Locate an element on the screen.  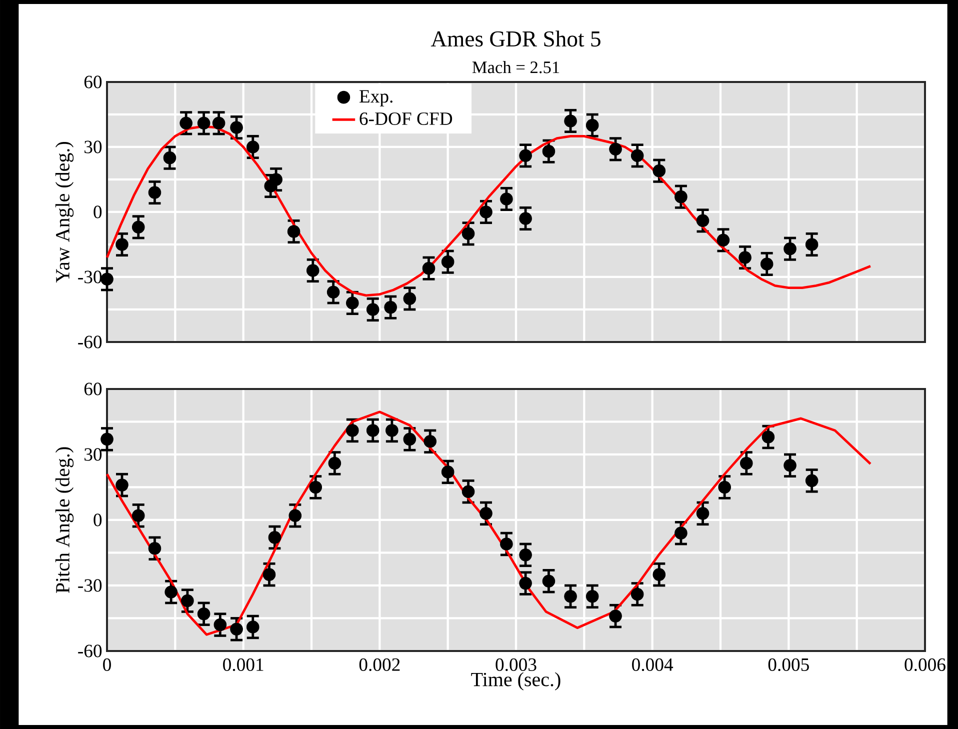
y-axis-title: Yaw Angle (deg.) is located at coordinates (64, 212).